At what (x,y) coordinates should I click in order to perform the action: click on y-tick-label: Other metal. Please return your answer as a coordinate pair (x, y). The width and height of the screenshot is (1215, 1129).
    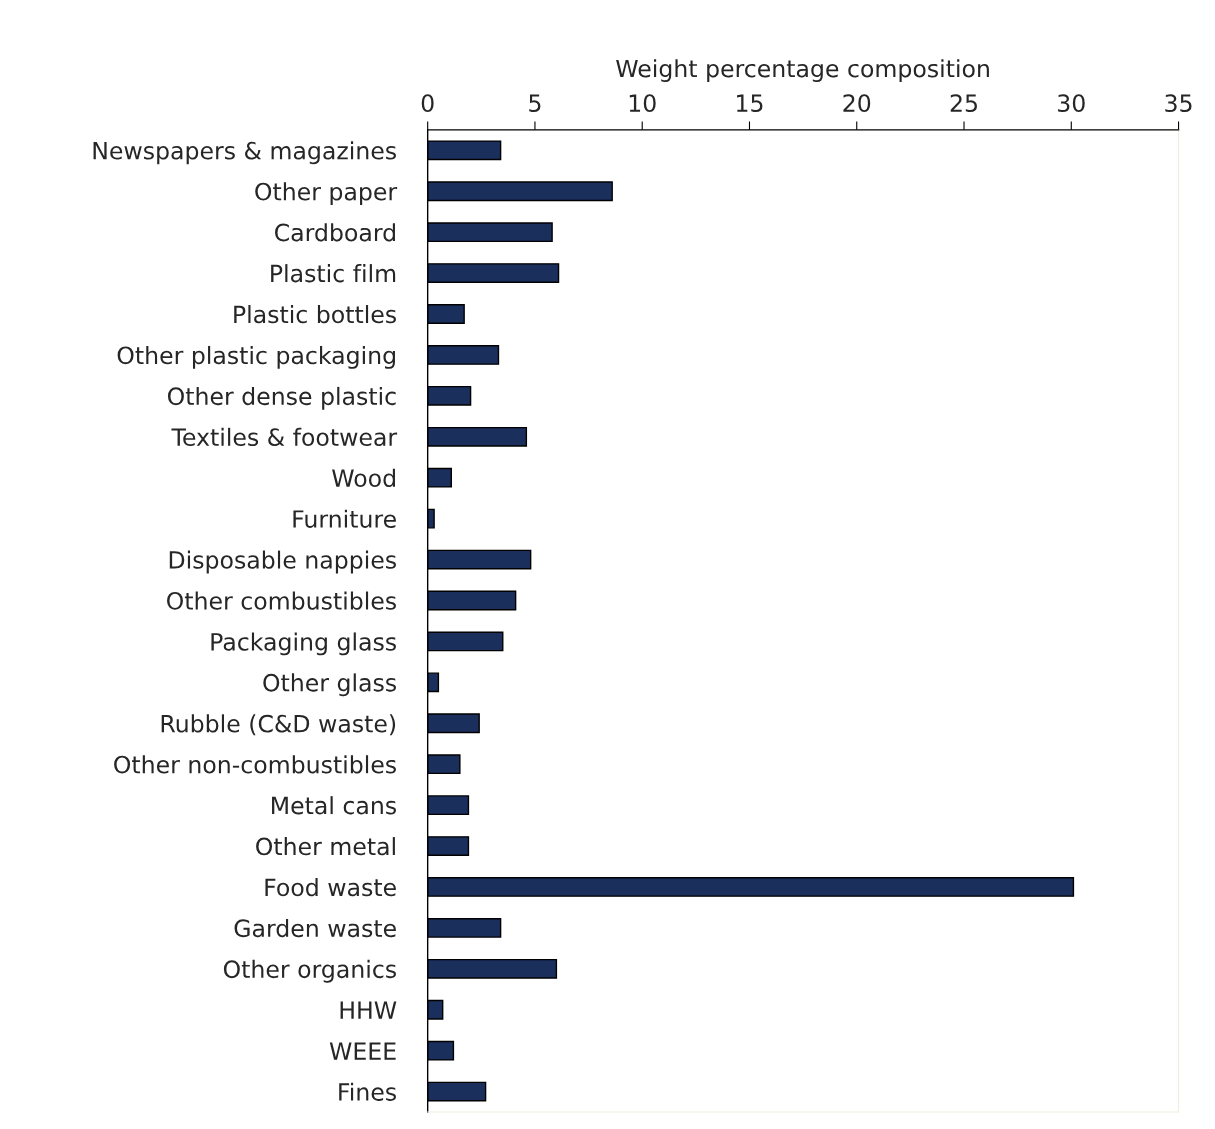
    Looking at the image, I should click on (325, 846).